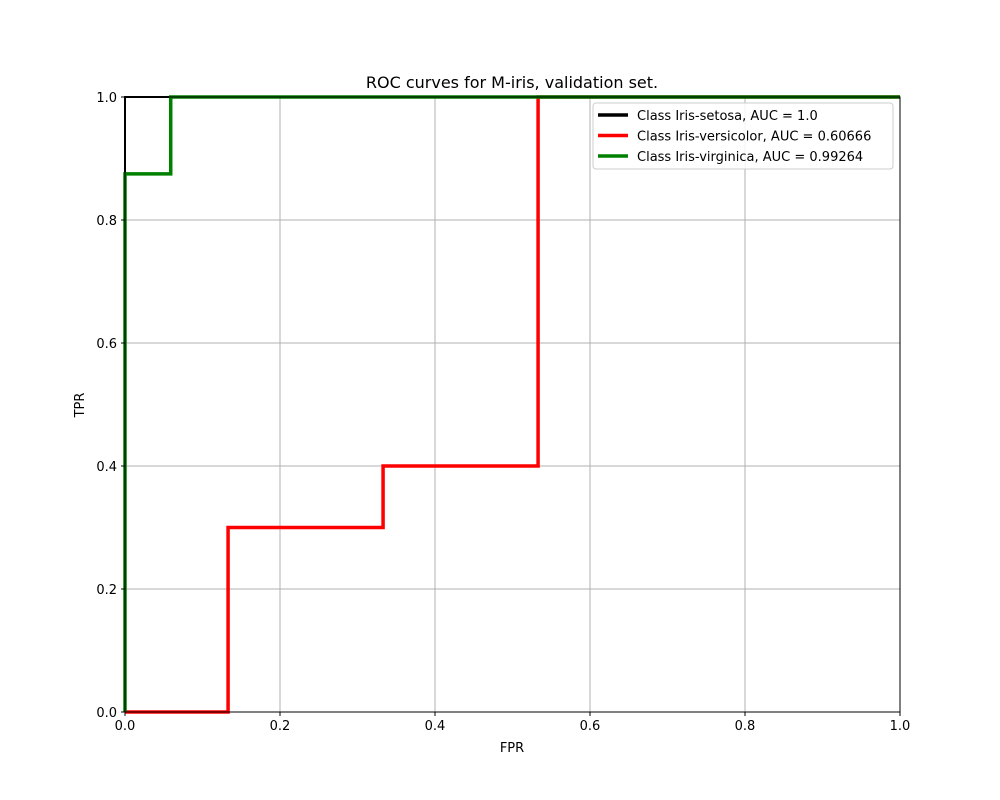 The width and height of the screenshot is (1000, 800). What do you see at coordinates (106, 344) in the screenshot?
I see `y-tick-label: 0.6` at bounding box center [106, 344].